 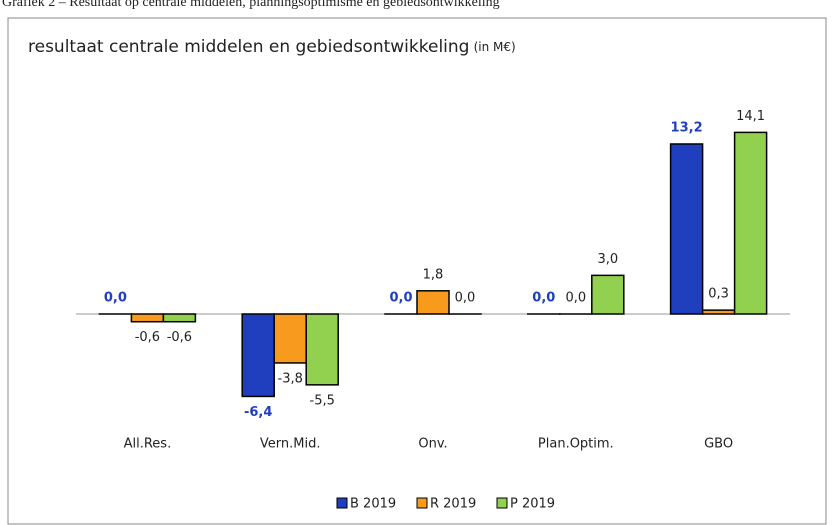 What do you see at coordinates (687, 127) in the screenshot?
I see `value-label: 13,2` at bounding box center [687, 127].